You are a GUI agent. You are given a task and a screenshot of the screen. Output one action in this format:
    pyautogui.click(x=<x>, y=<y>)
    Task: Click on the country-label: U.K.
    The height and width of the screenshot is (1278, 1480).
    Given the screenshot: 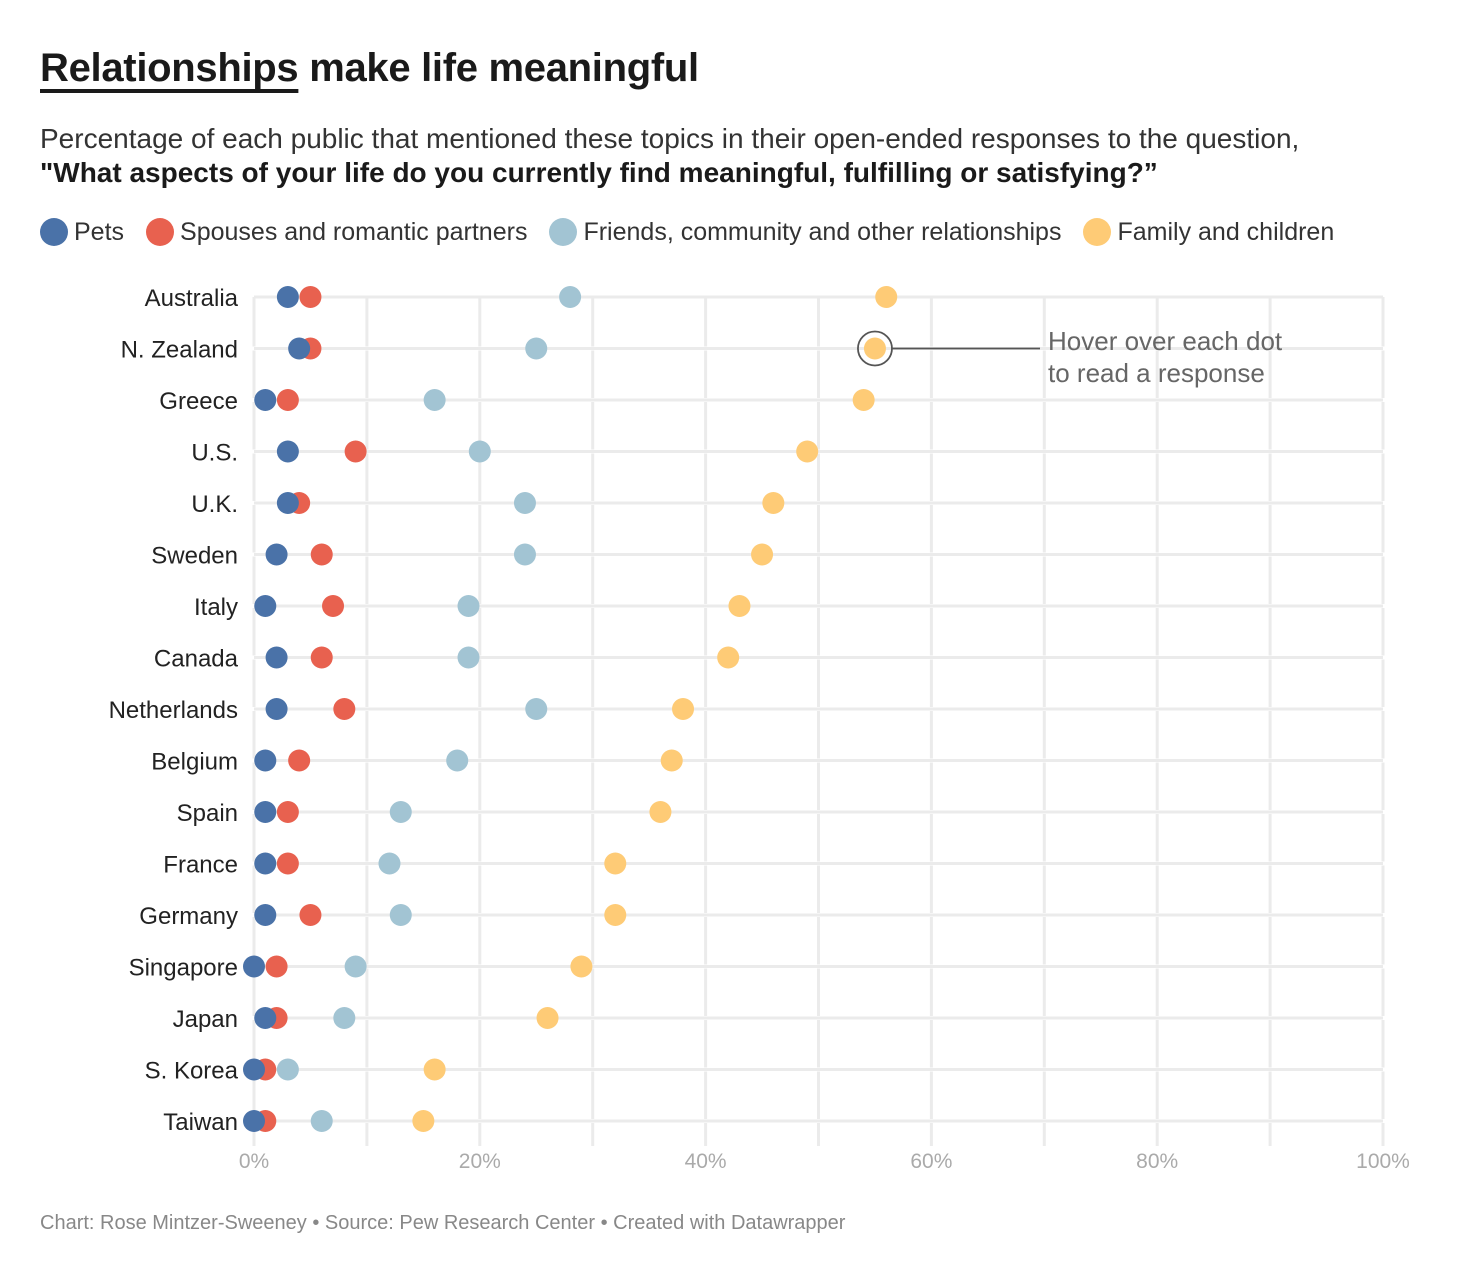 What is the action you would take?
    pyautogui.click(x=214, y=504)
    